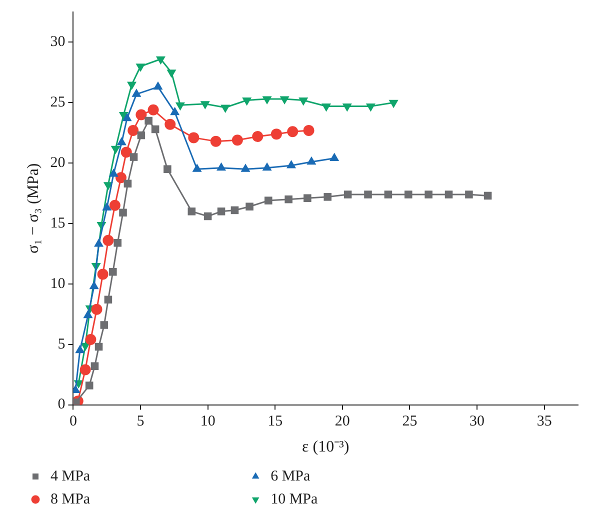 This screenshot has width=603, height=517. Describe the element at coordinates (477, 422) in the screenshot. I see `x-tick-label: 30` at that location.